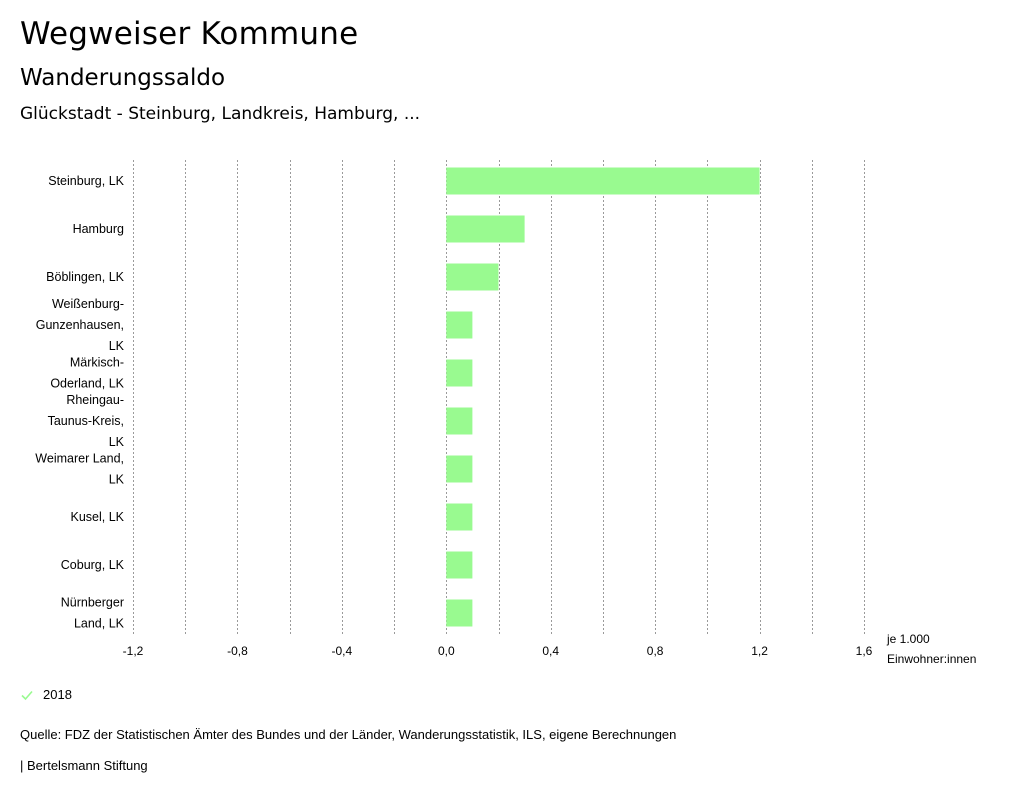 This screenshot has height=799, width=1024. Describe the element at coordinates (87, 384) in the screenshot. I see `category-label: Oderland, LK` at that location.